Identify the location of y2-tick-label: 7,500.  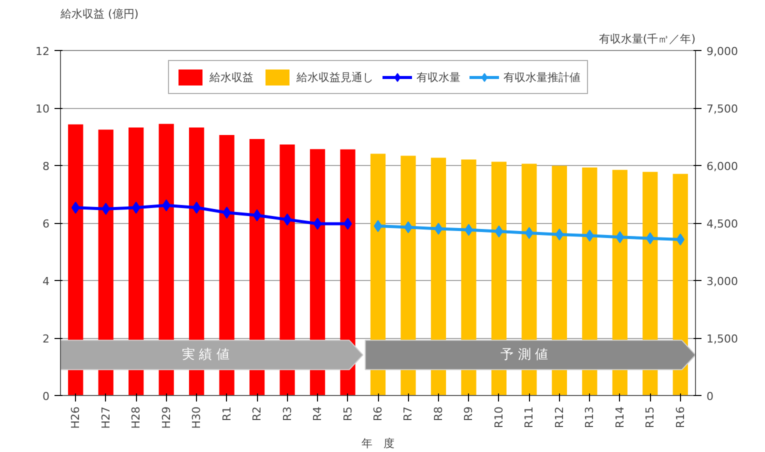
(722, 109).